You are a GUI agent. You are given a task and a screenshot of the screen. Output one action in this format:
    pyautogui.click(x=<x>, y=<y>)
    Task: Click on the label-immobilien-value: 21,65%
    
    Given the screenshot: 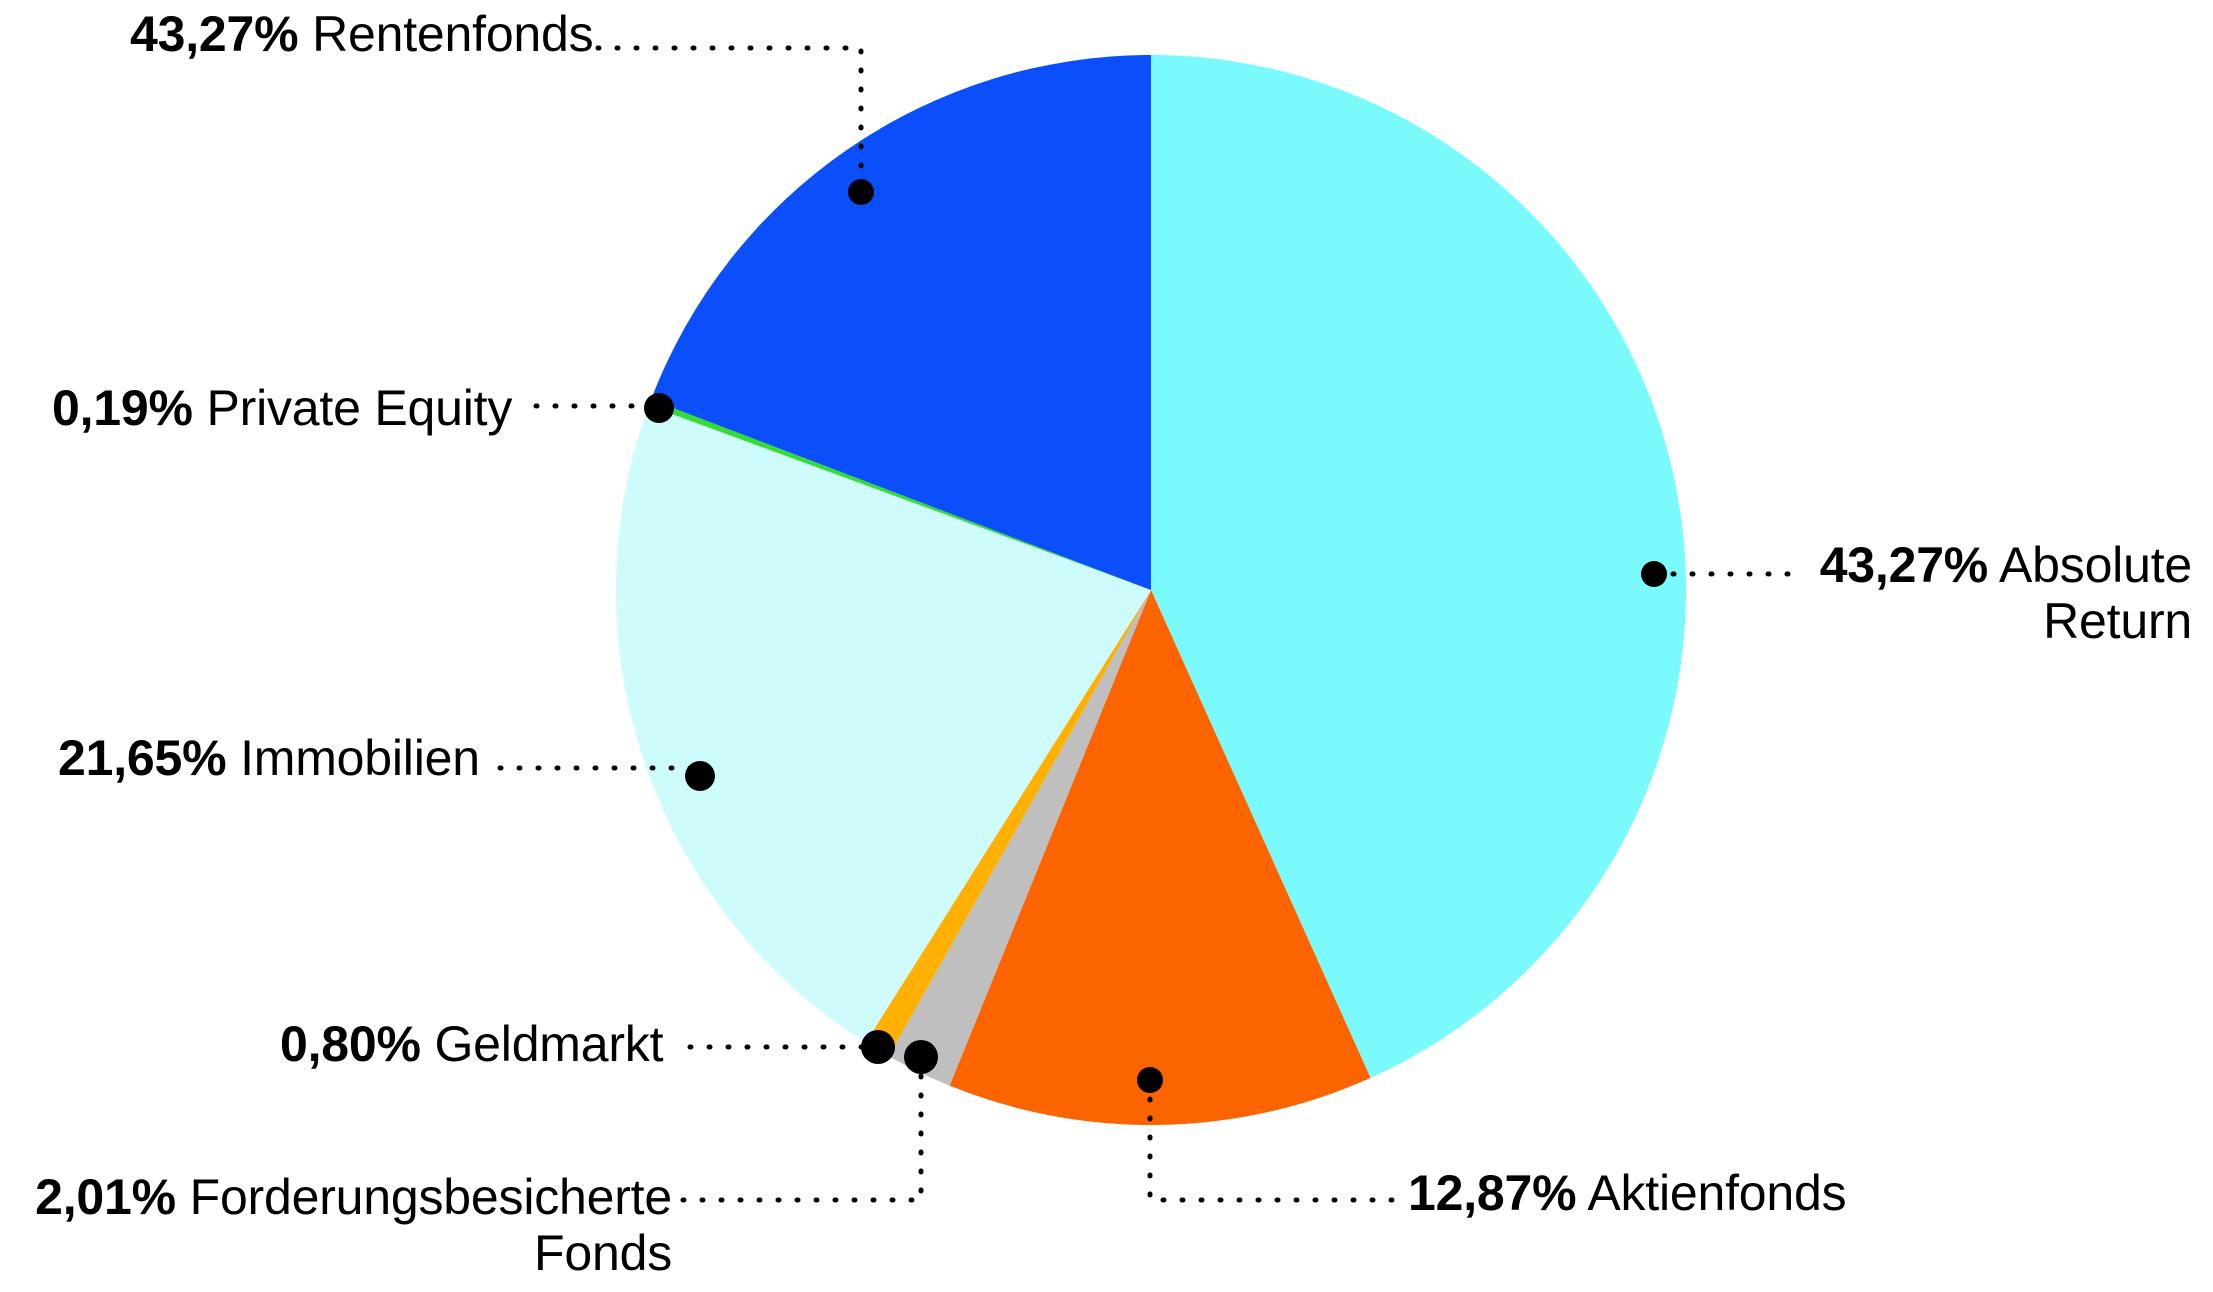 What is the action you would take?
    pyautogui.click(x=142, y=758)
    